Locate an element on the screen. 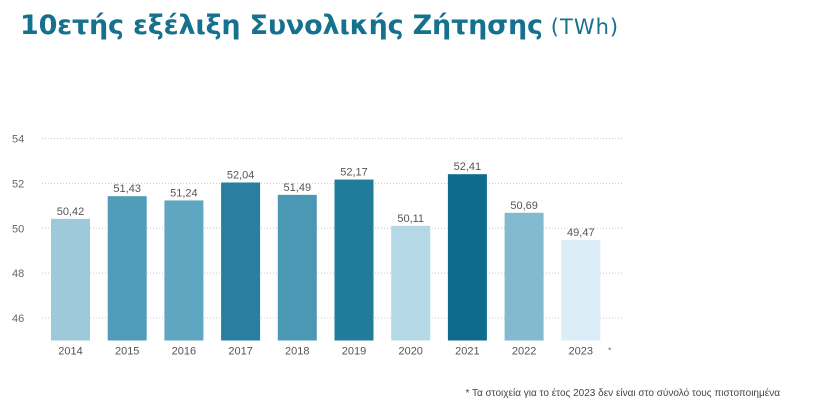  x-tick-label: 2018 is located at coordinates (297, 352).